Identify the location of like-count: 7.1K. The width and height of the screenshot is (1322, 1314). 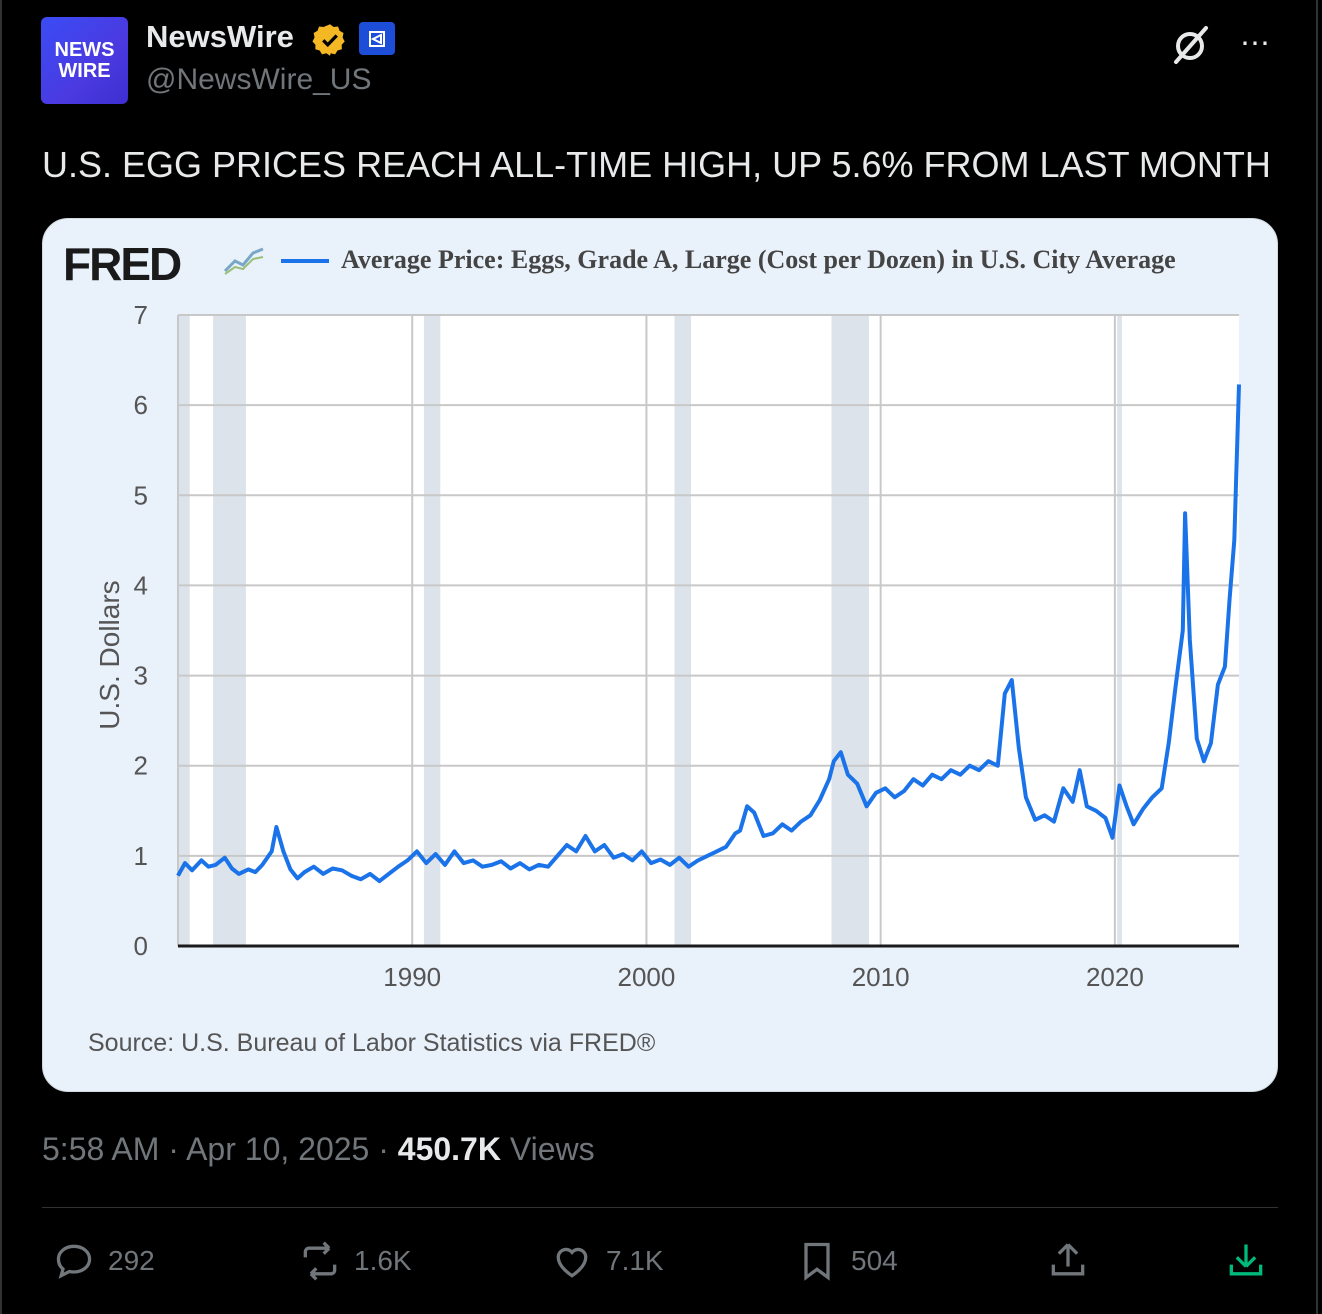
(635, 1260).